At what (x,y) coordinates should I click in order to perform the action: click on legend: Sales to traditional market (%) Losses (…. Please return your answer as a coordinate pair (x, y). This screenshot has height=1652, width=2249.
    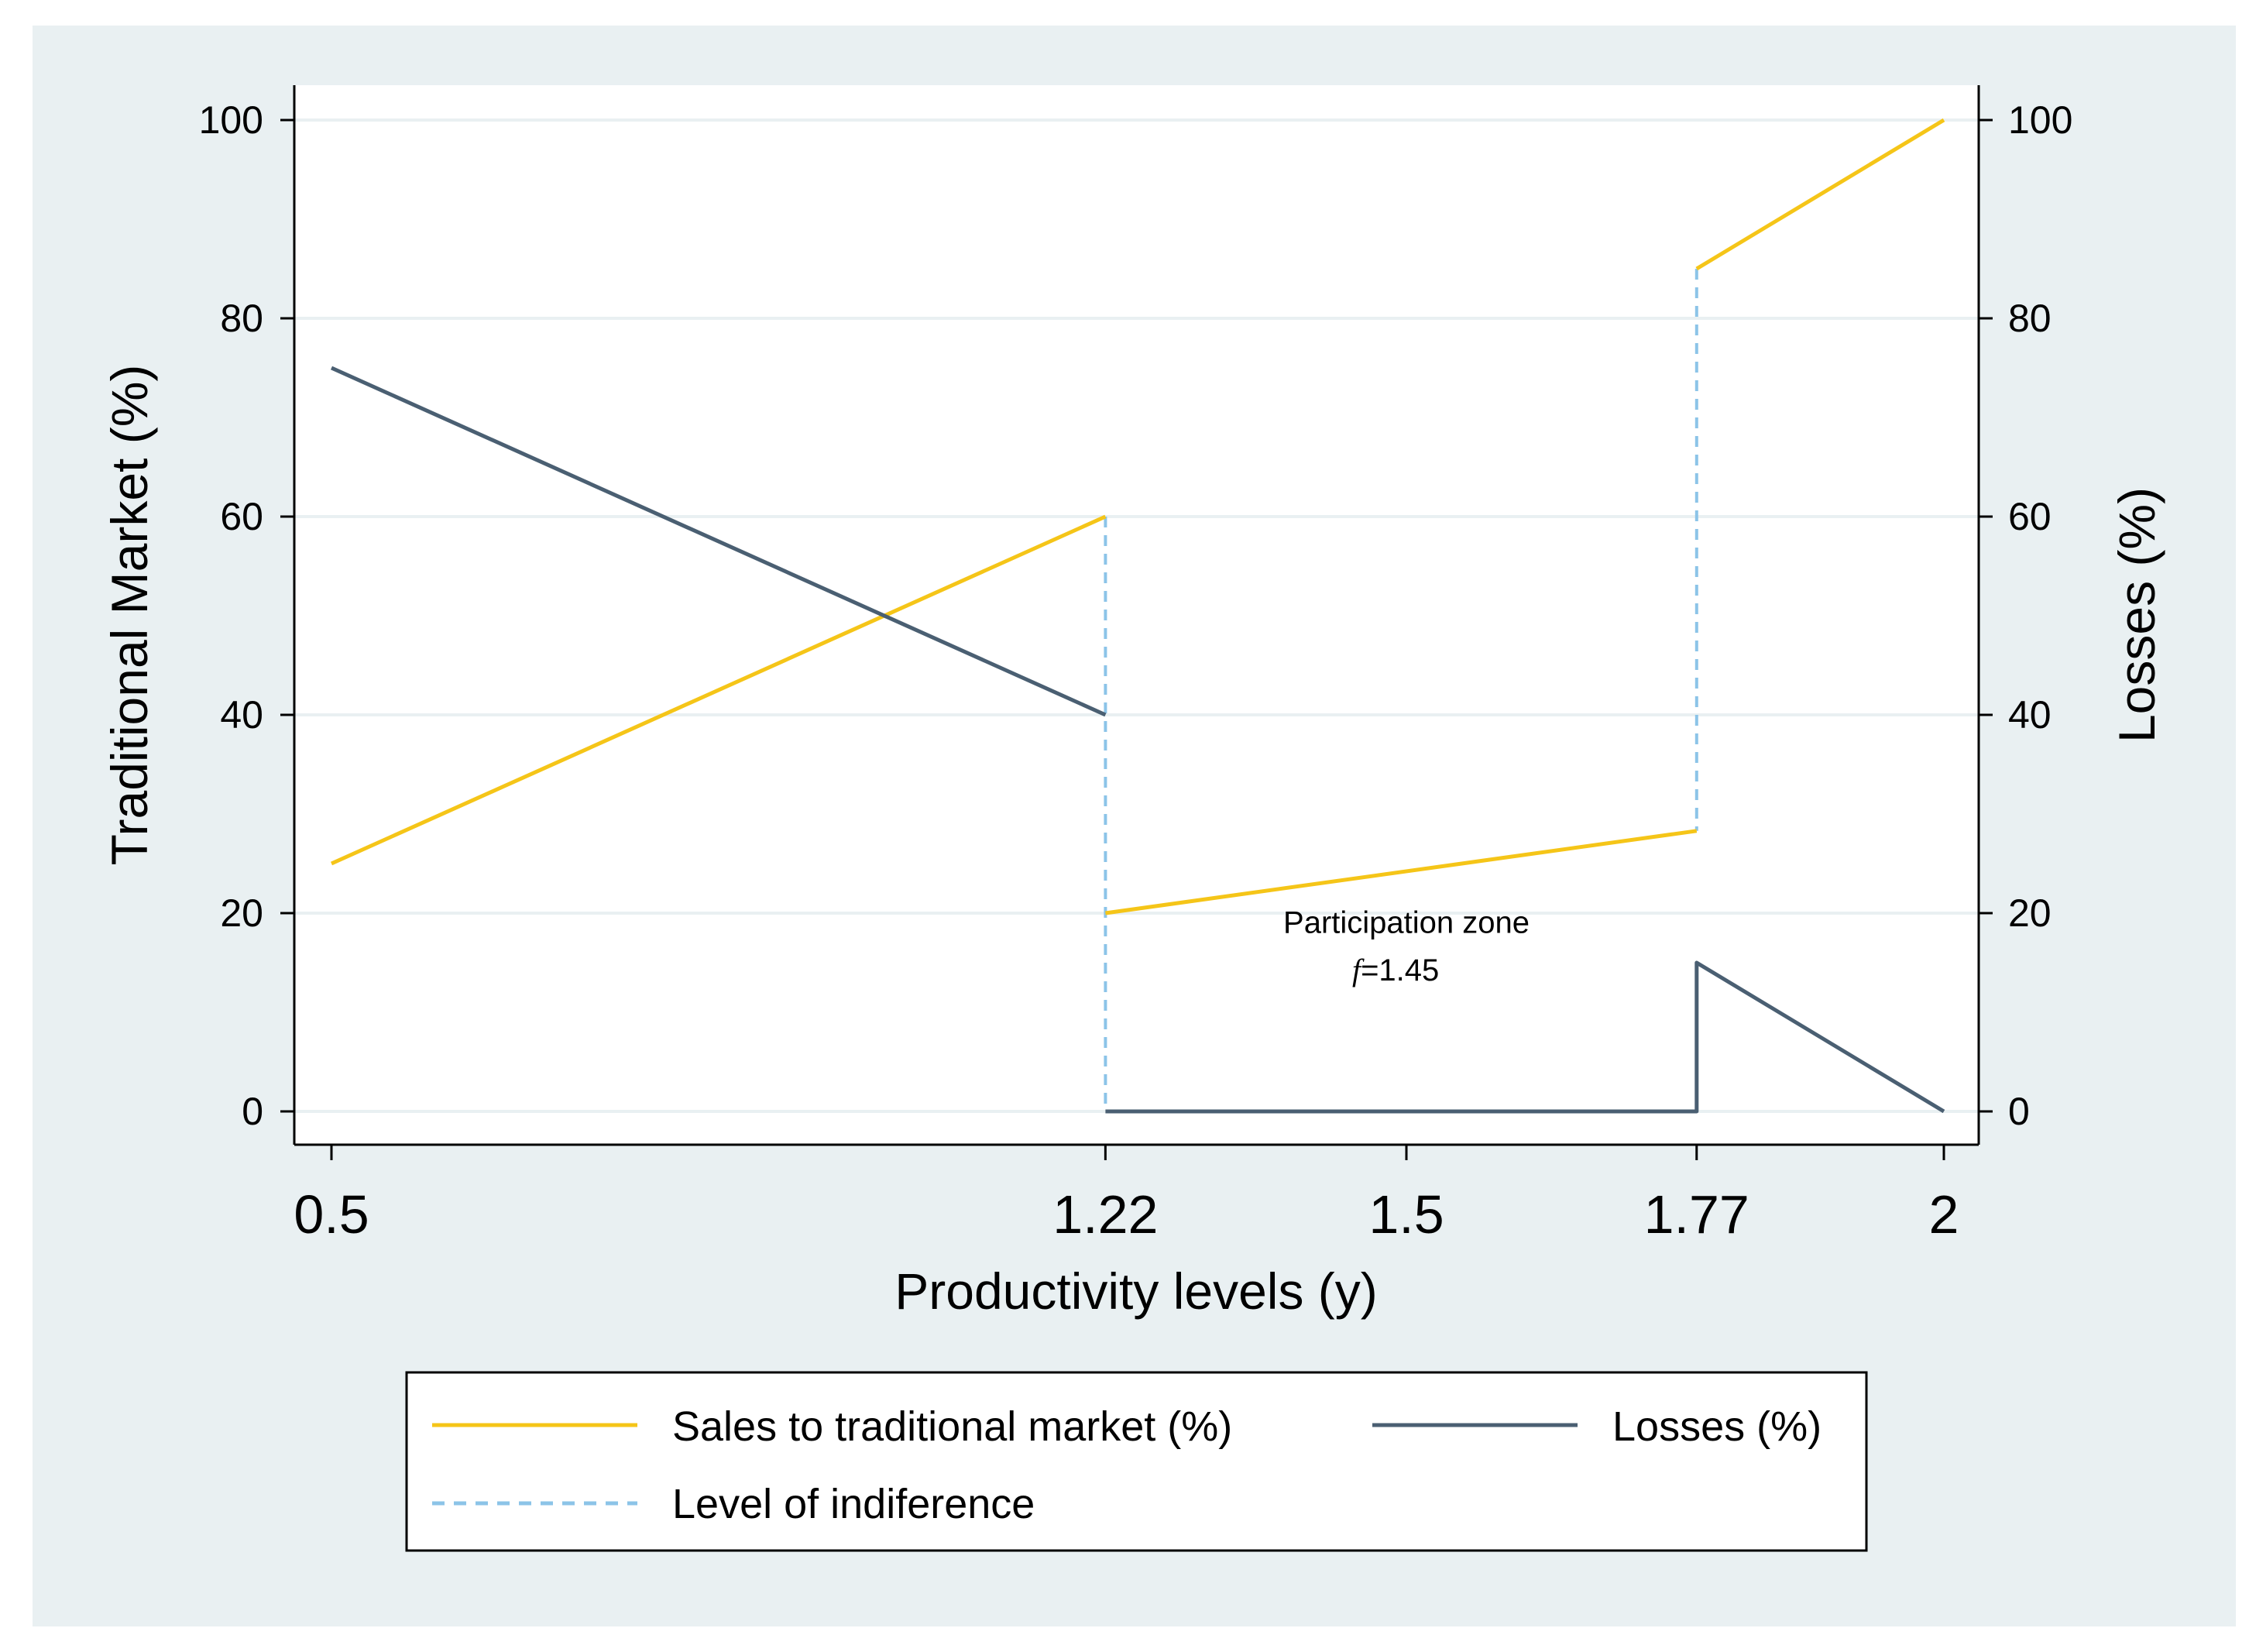
    Looking at the image, I should click on (1136, 1461).